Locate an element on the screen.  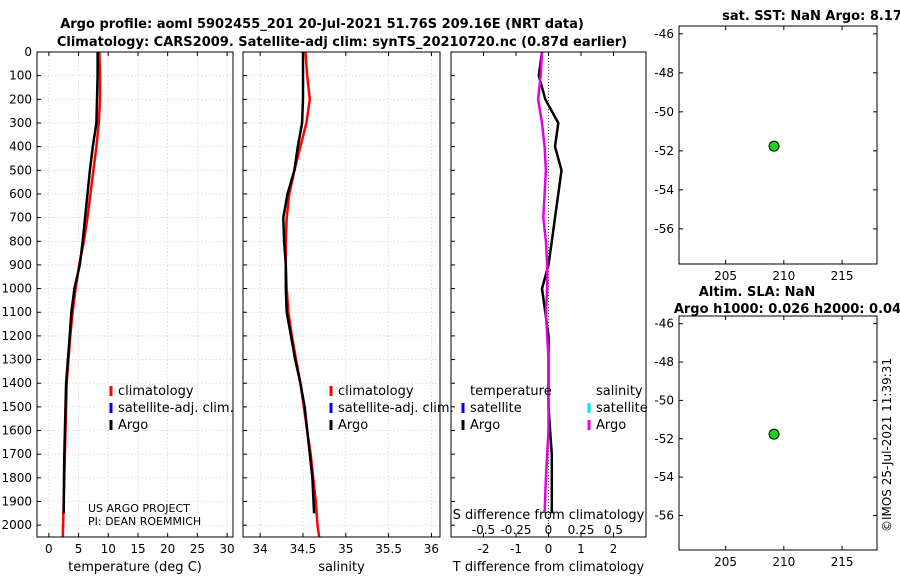
x-tick-label: -2 is located at coordinates (484, 549).